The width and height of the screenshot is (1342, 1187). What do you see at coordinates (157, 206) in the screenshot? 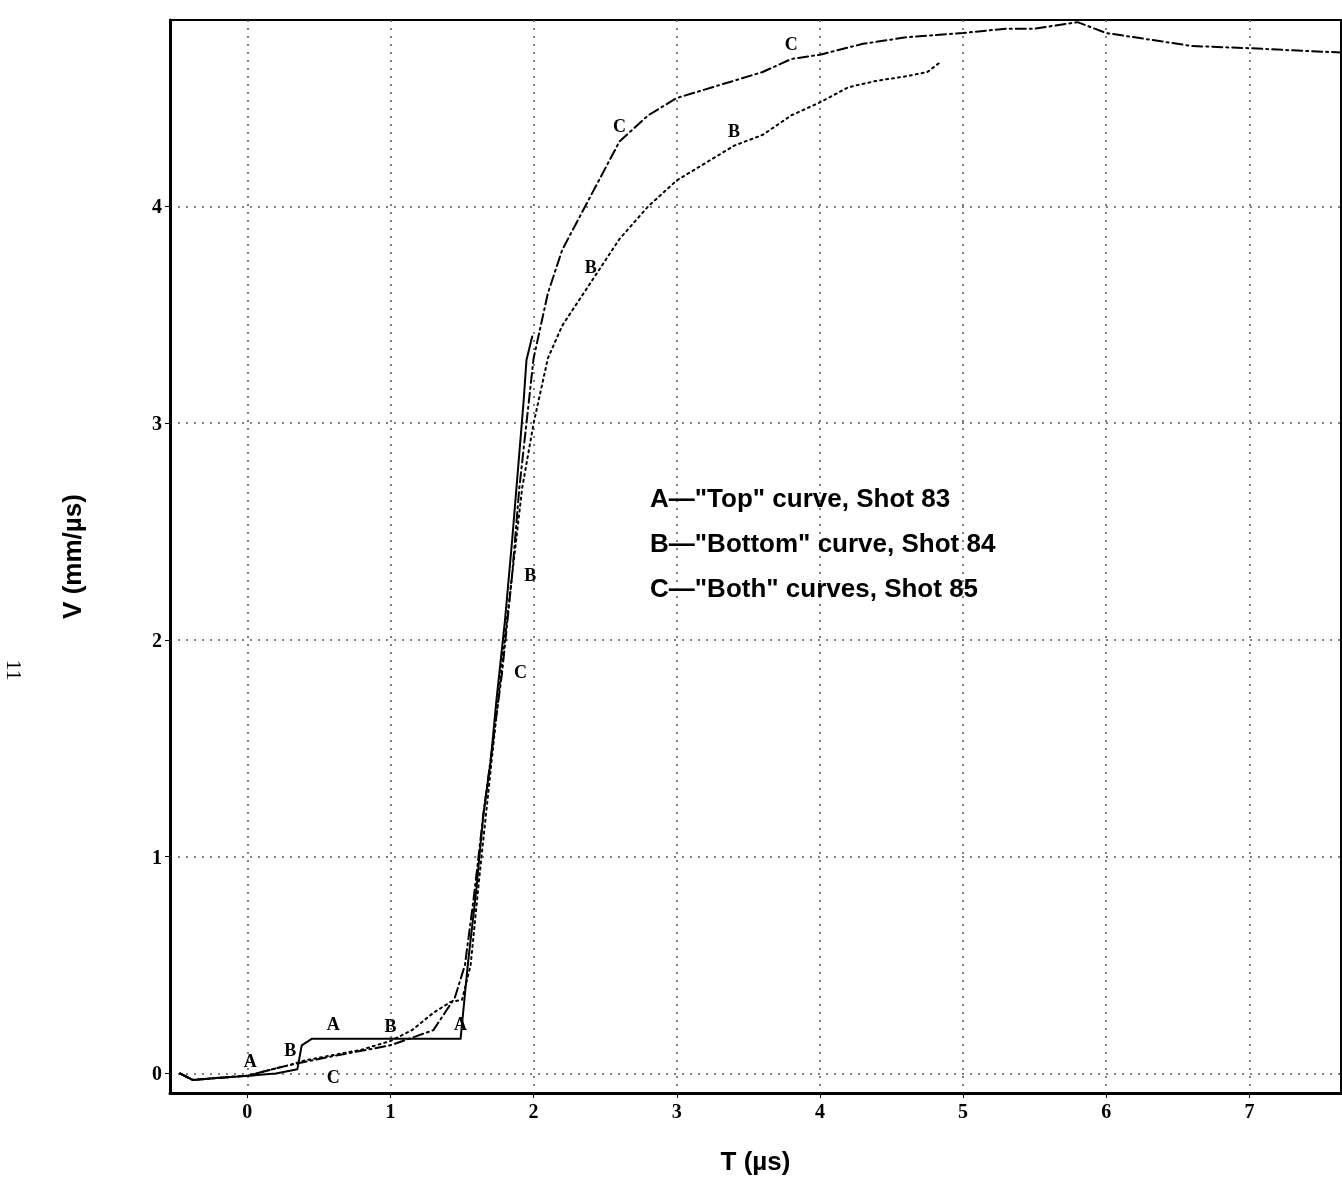
I see `y-tick-label: 4` at bounding box center [157, 206].